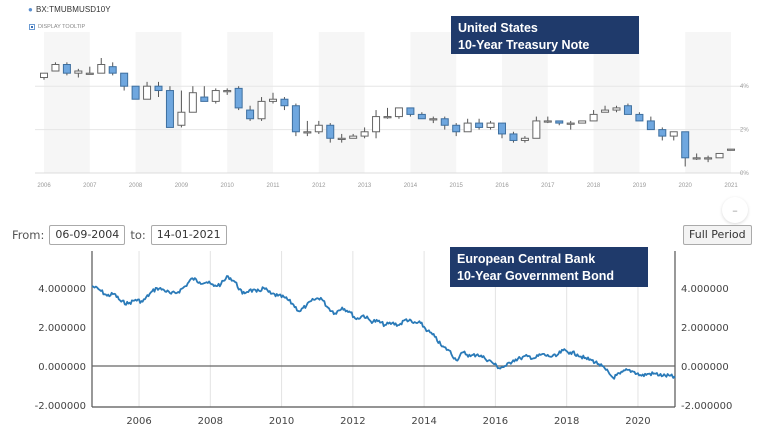 Image resolution: width=768 pixels, height=439 pixels. What do you see at coordinates (706, 406) in the screenshot?
I see `y-tick-label-right: -2.000000` at bounding box center [706, 406].